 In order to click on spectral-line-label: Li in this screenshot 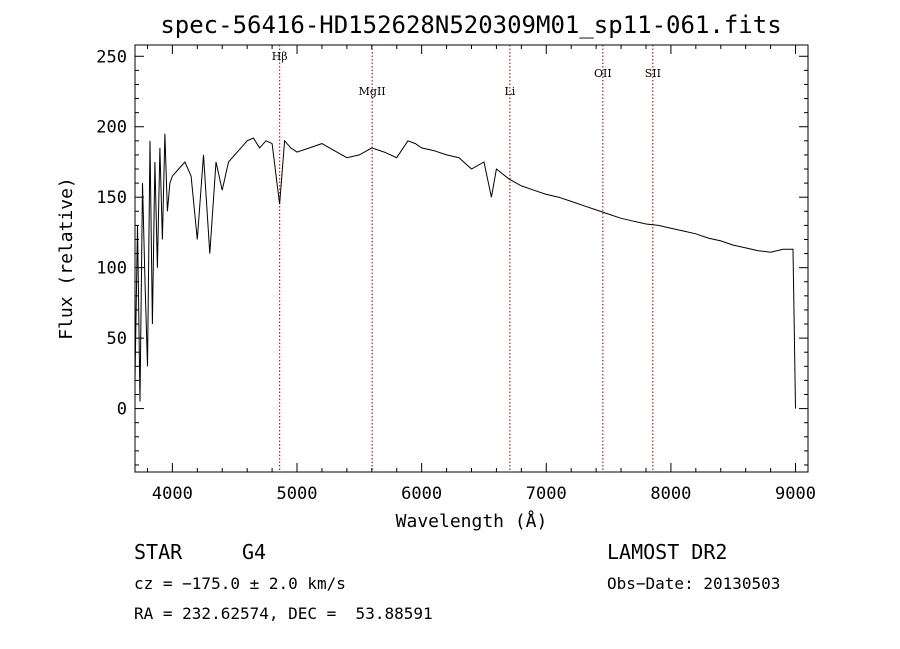, I will do `click(509, 91)`.